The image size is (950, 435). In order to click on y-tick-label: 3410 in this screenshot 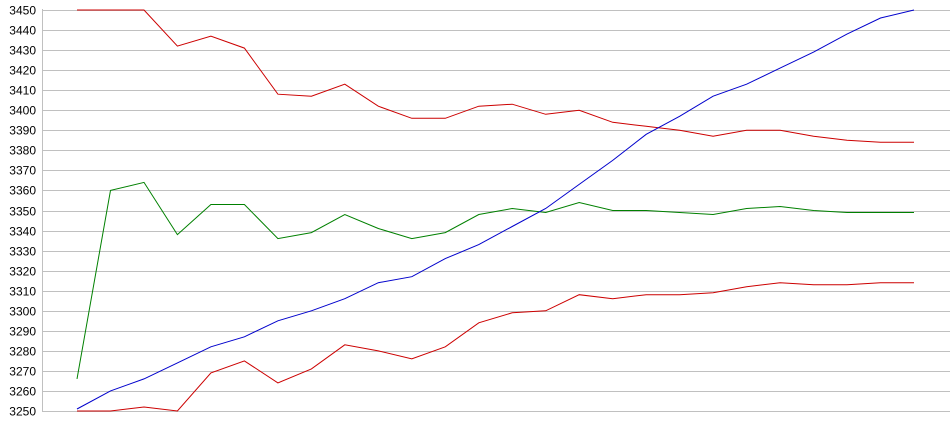, I will do `click(22, 91)`.